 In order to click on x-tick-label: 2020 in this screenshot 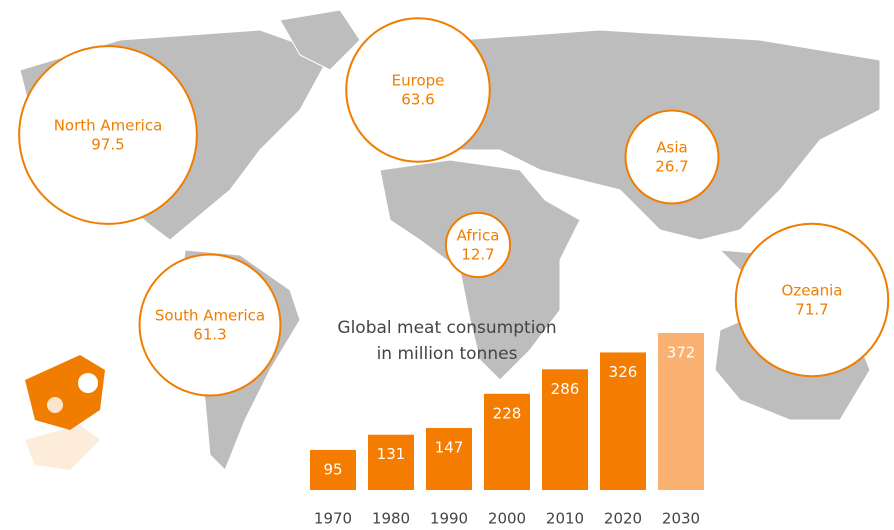, I will do `click(623, 519)`.